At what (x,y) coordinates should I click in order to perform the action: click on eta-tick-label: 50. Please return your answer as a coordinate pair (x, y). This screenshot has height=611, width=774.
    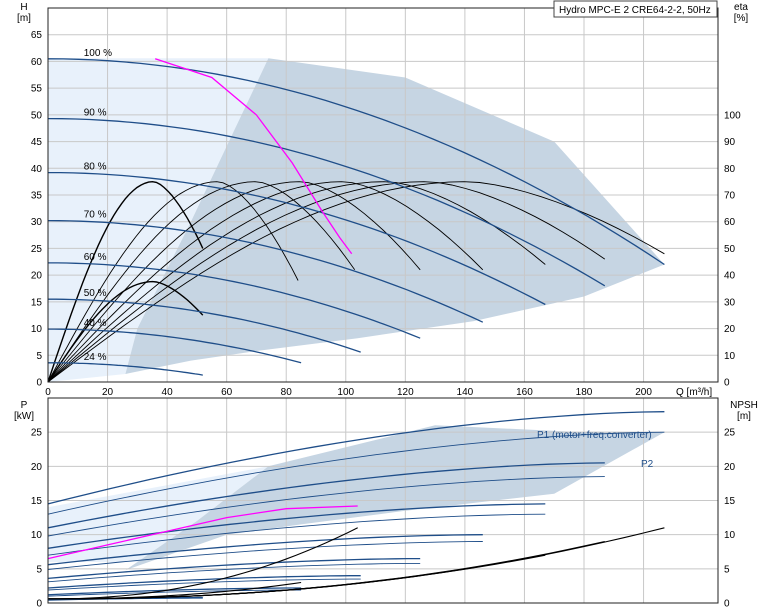
    Looking at the image, I should click on (730, 249).